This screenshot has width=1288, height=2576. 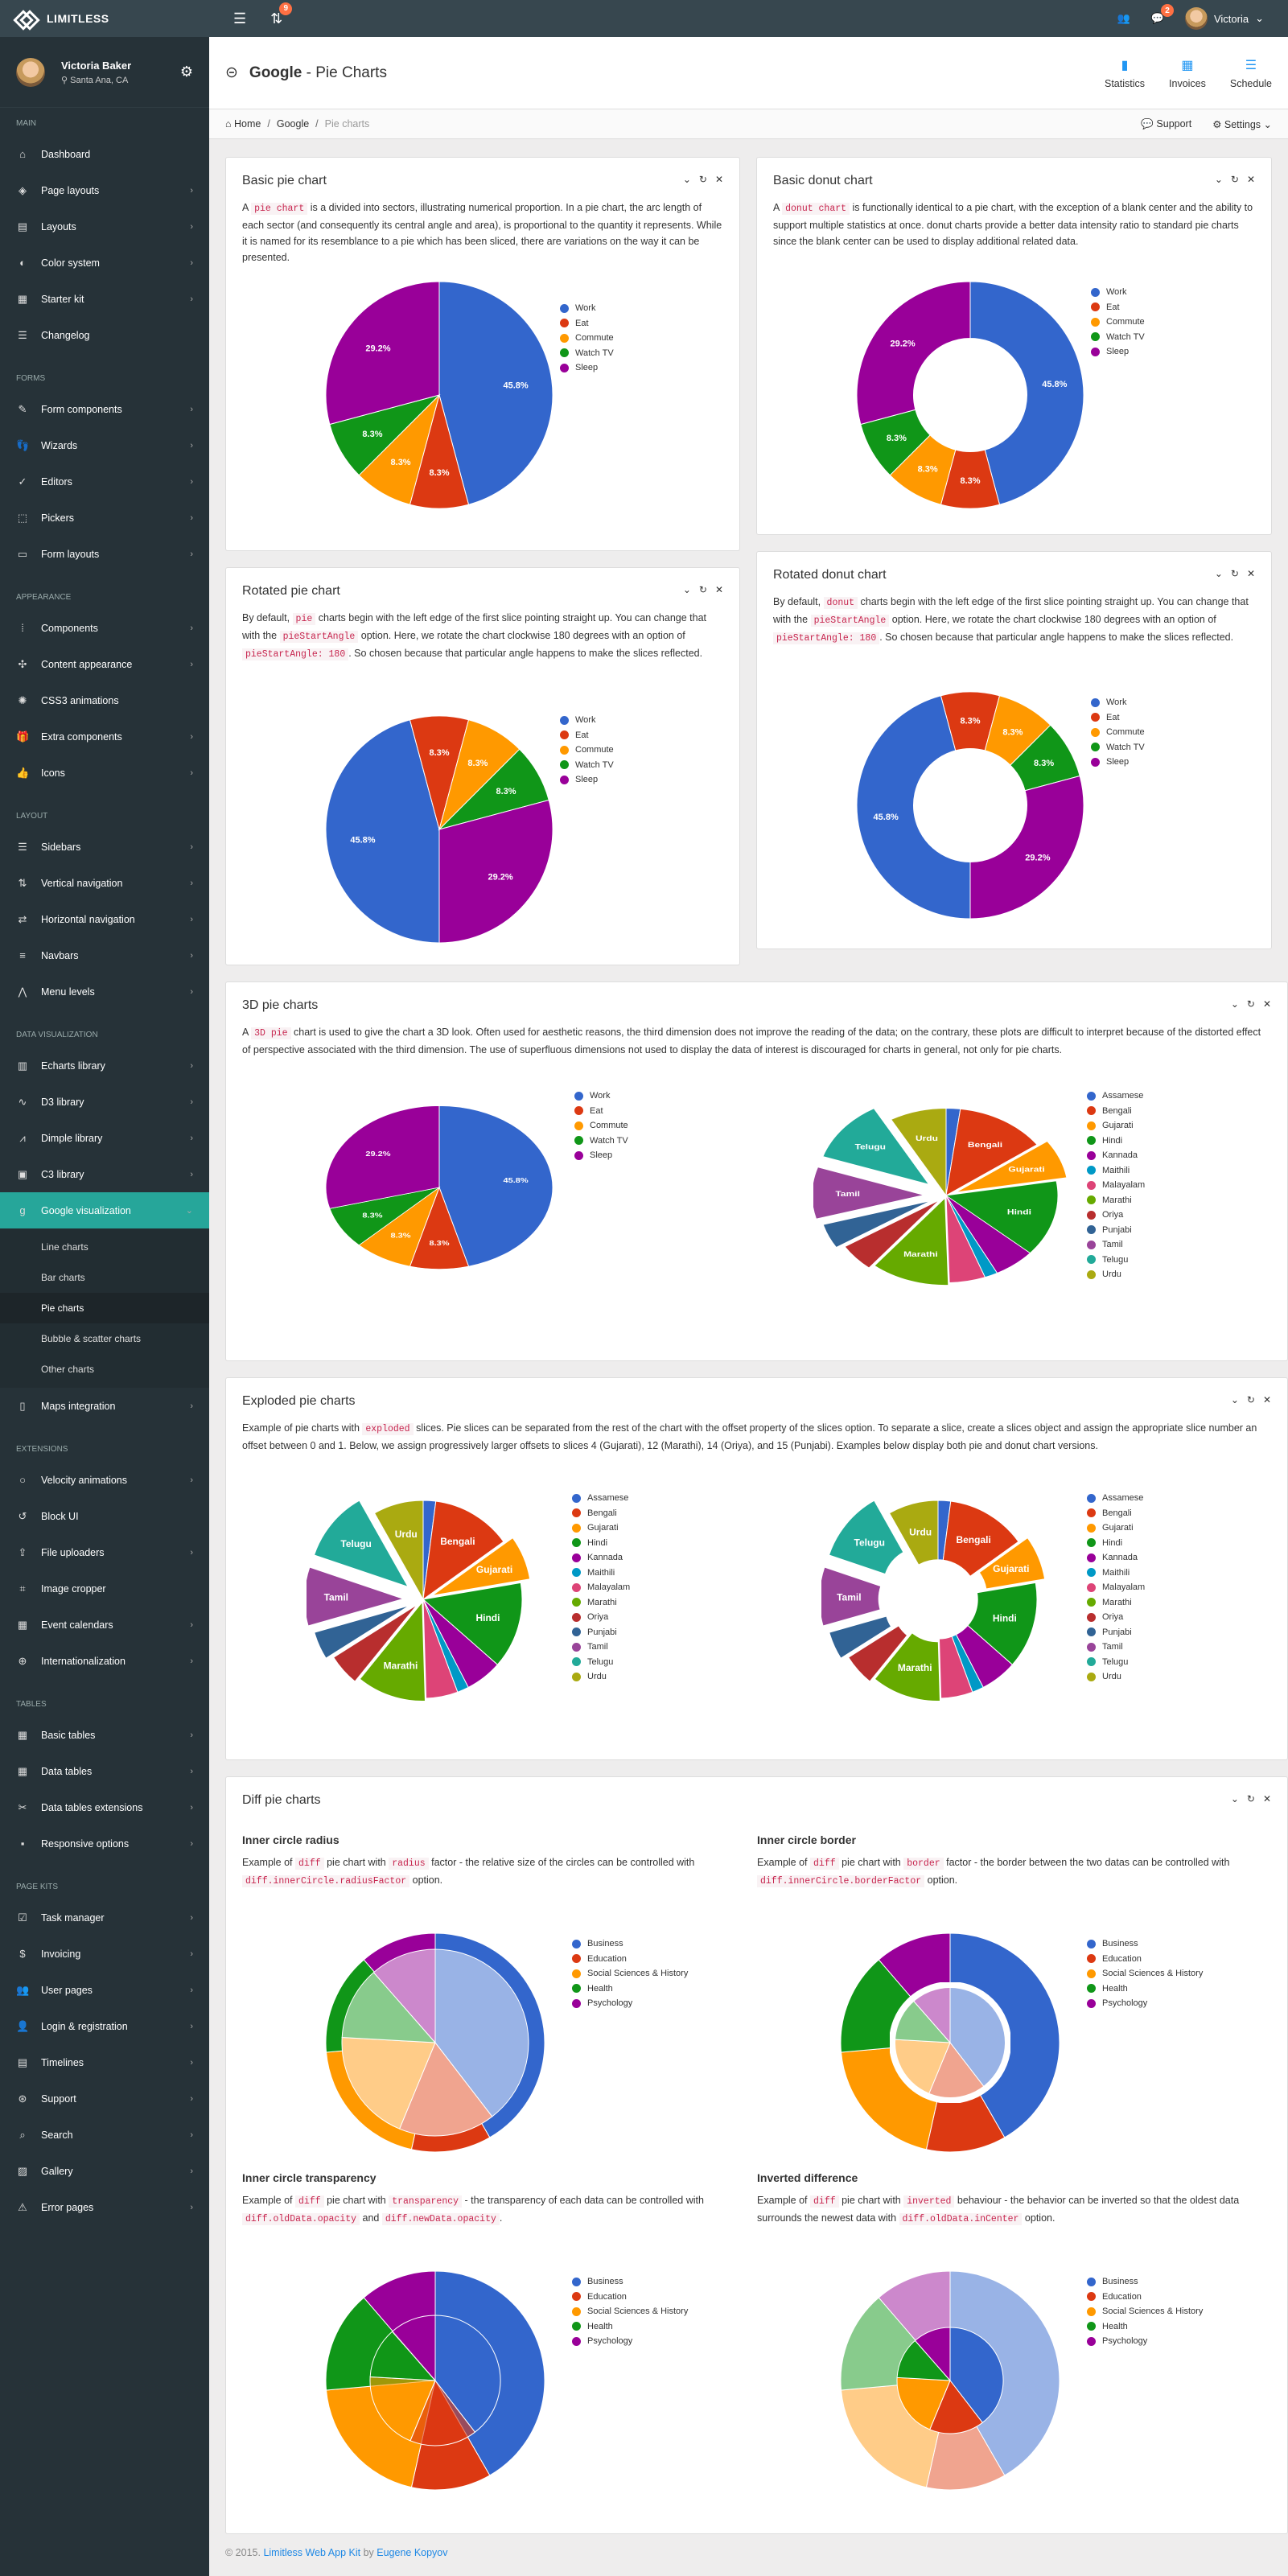 What do you see at coordinates (1116, 1587) in the screenshot?
I see `legend-item: Malayalam` at bounding box center [1116, 1587].